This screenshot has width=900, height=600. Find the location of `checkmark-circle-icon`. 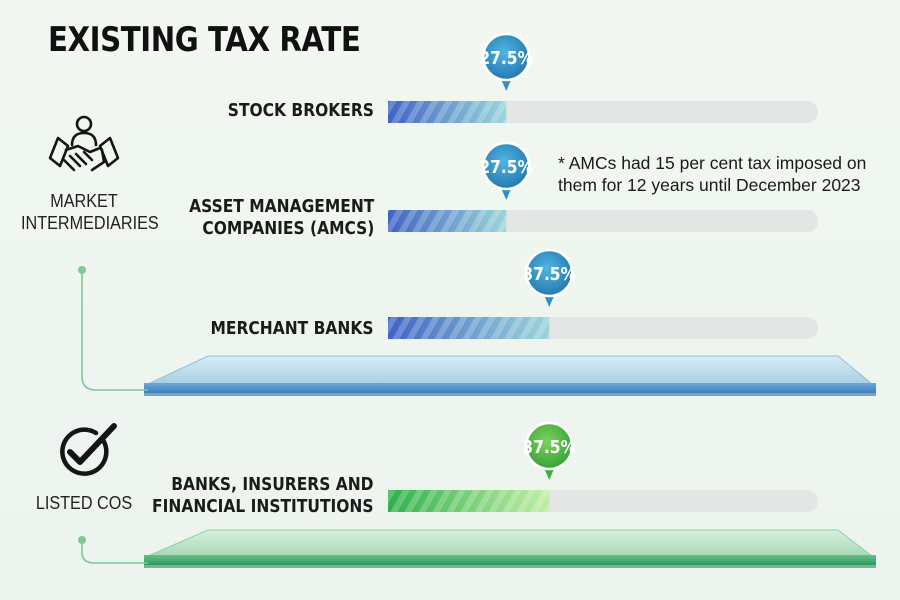

checkmark-circle-icon is located at coordinates (88, 449).